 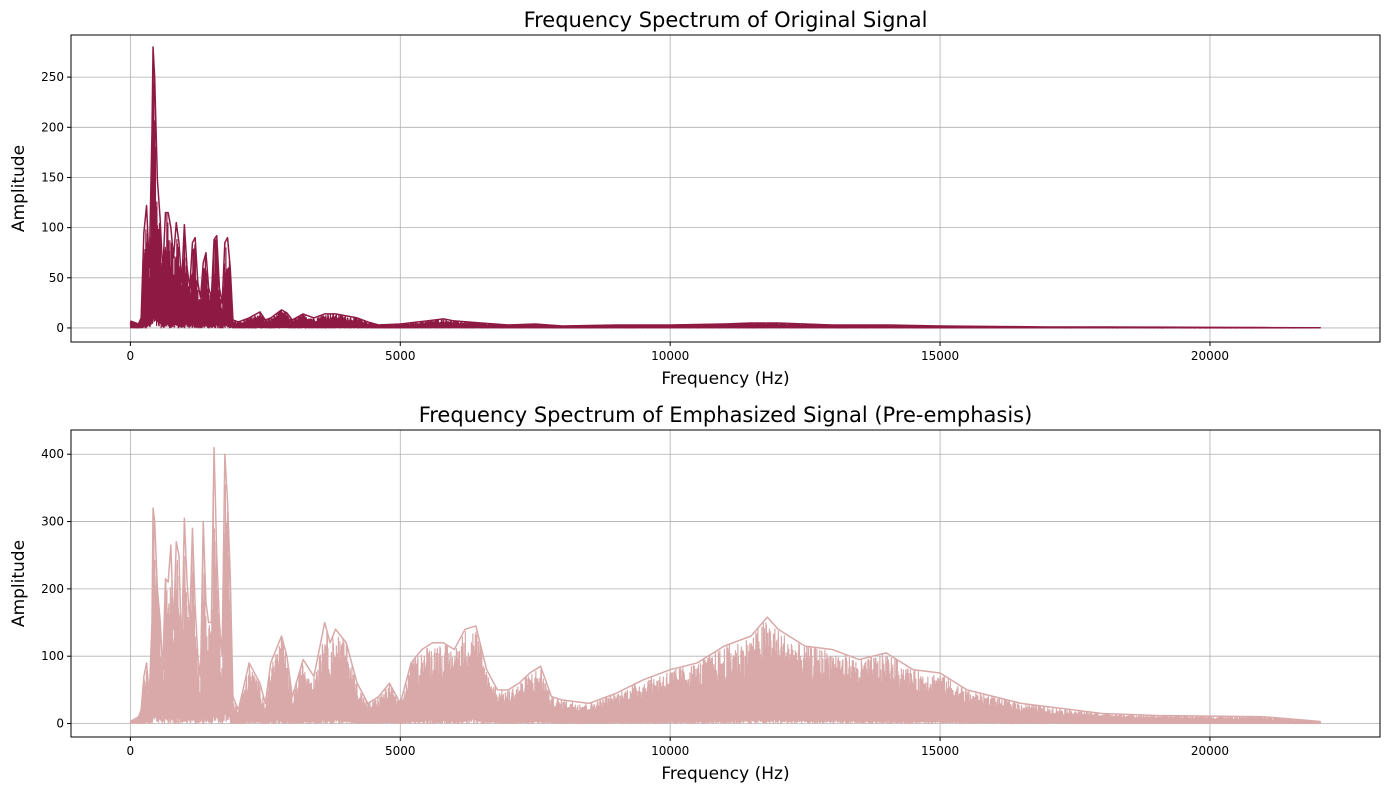 I want to click on chart-title: Frequency Spectrum of Original Signal, so click(x=726, y=20).